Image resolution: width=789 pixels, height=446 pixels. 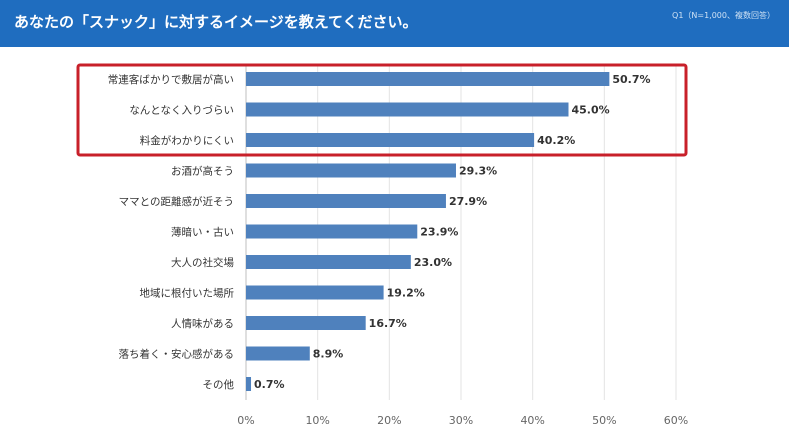 What do you see at coordinates (468, 201) in the screenshot?
I see `data-label: 27.9%` at bounding box center [468, 201].